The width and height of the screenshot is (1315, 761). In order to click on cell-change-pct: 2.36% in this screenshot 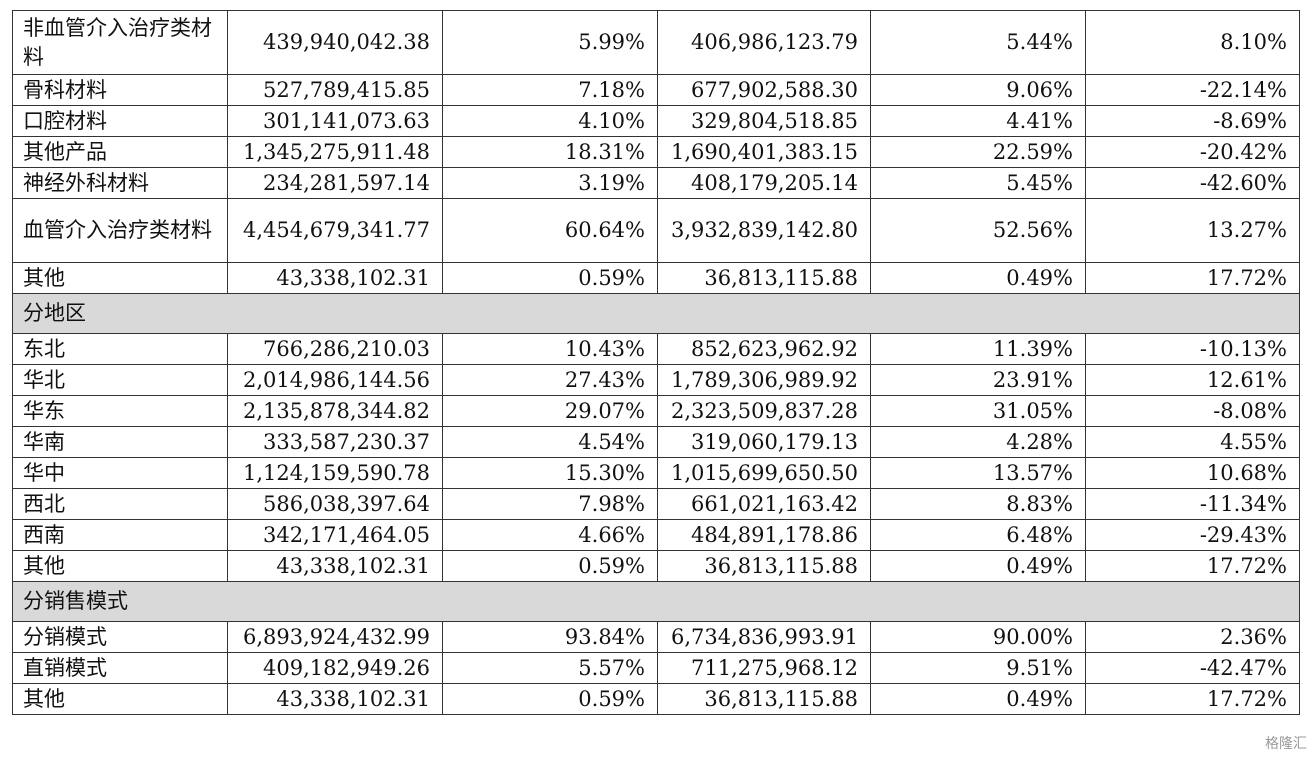, I will do `click(1192, 637)`.